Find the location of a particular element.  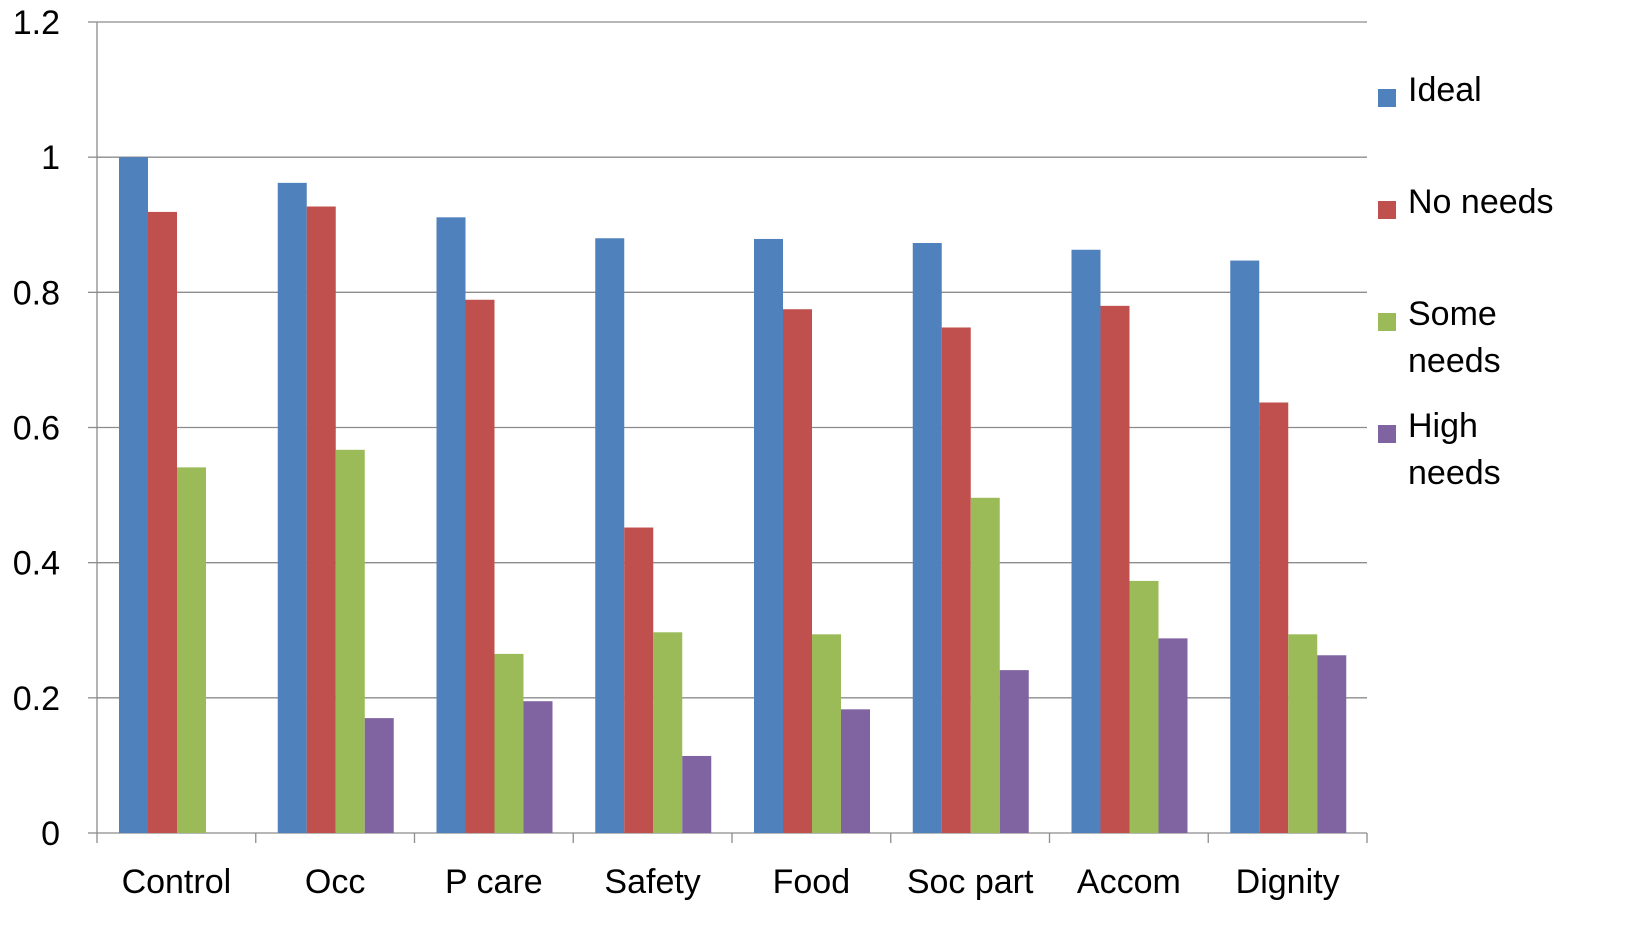

bar-ideal-food is located at coordinates (768, 535).